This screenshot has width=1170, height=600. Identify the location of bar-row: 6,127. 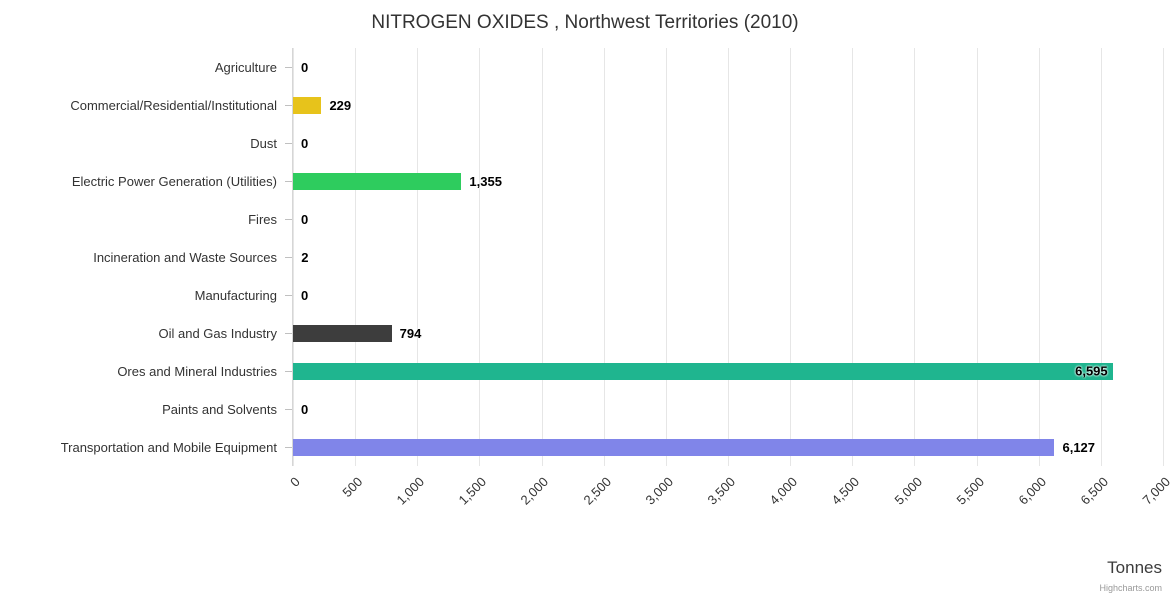
(728, 447).